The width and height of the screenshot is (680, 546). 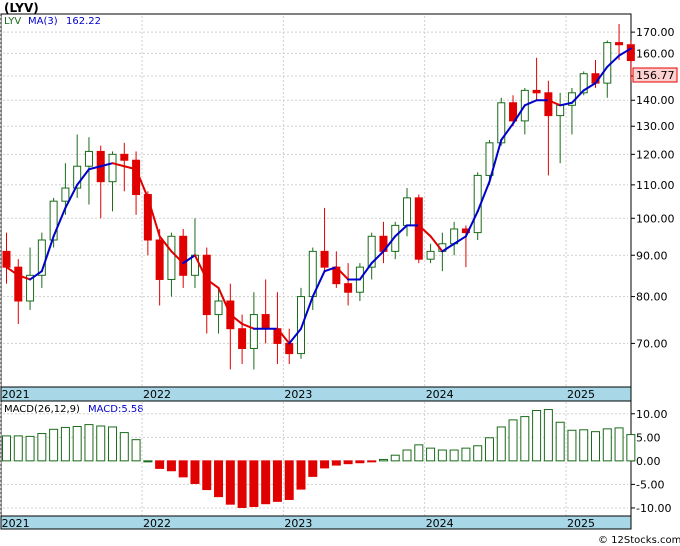 What do you see at coordinates (655, 53) in the screenshot?
I see `price-y-tick-label: 160.00` at bounding box center [655, 53].